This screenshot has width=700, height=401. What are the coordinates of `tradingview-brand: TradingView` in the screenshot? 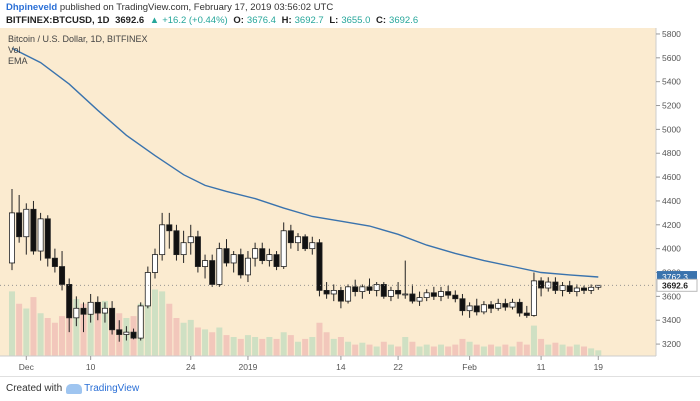 It's located at (112, 388).